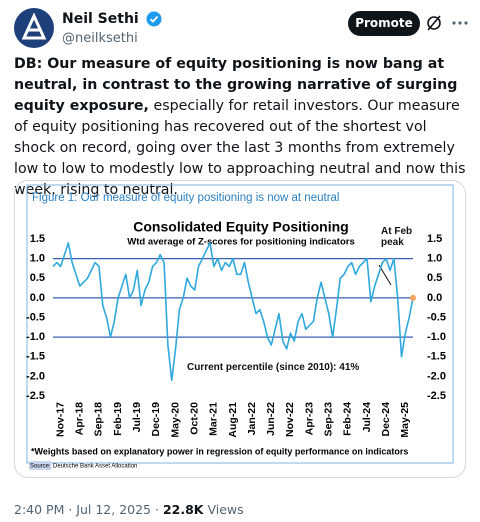 The image size is (480, 522). I want to click on x-tick-label: Sep-23, so click(329, 419).